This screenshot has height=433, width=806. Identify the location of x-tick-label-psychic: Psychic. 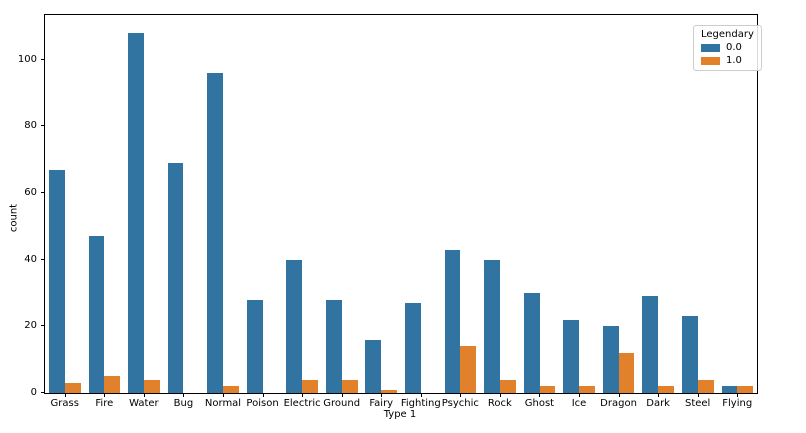
(460, 403).